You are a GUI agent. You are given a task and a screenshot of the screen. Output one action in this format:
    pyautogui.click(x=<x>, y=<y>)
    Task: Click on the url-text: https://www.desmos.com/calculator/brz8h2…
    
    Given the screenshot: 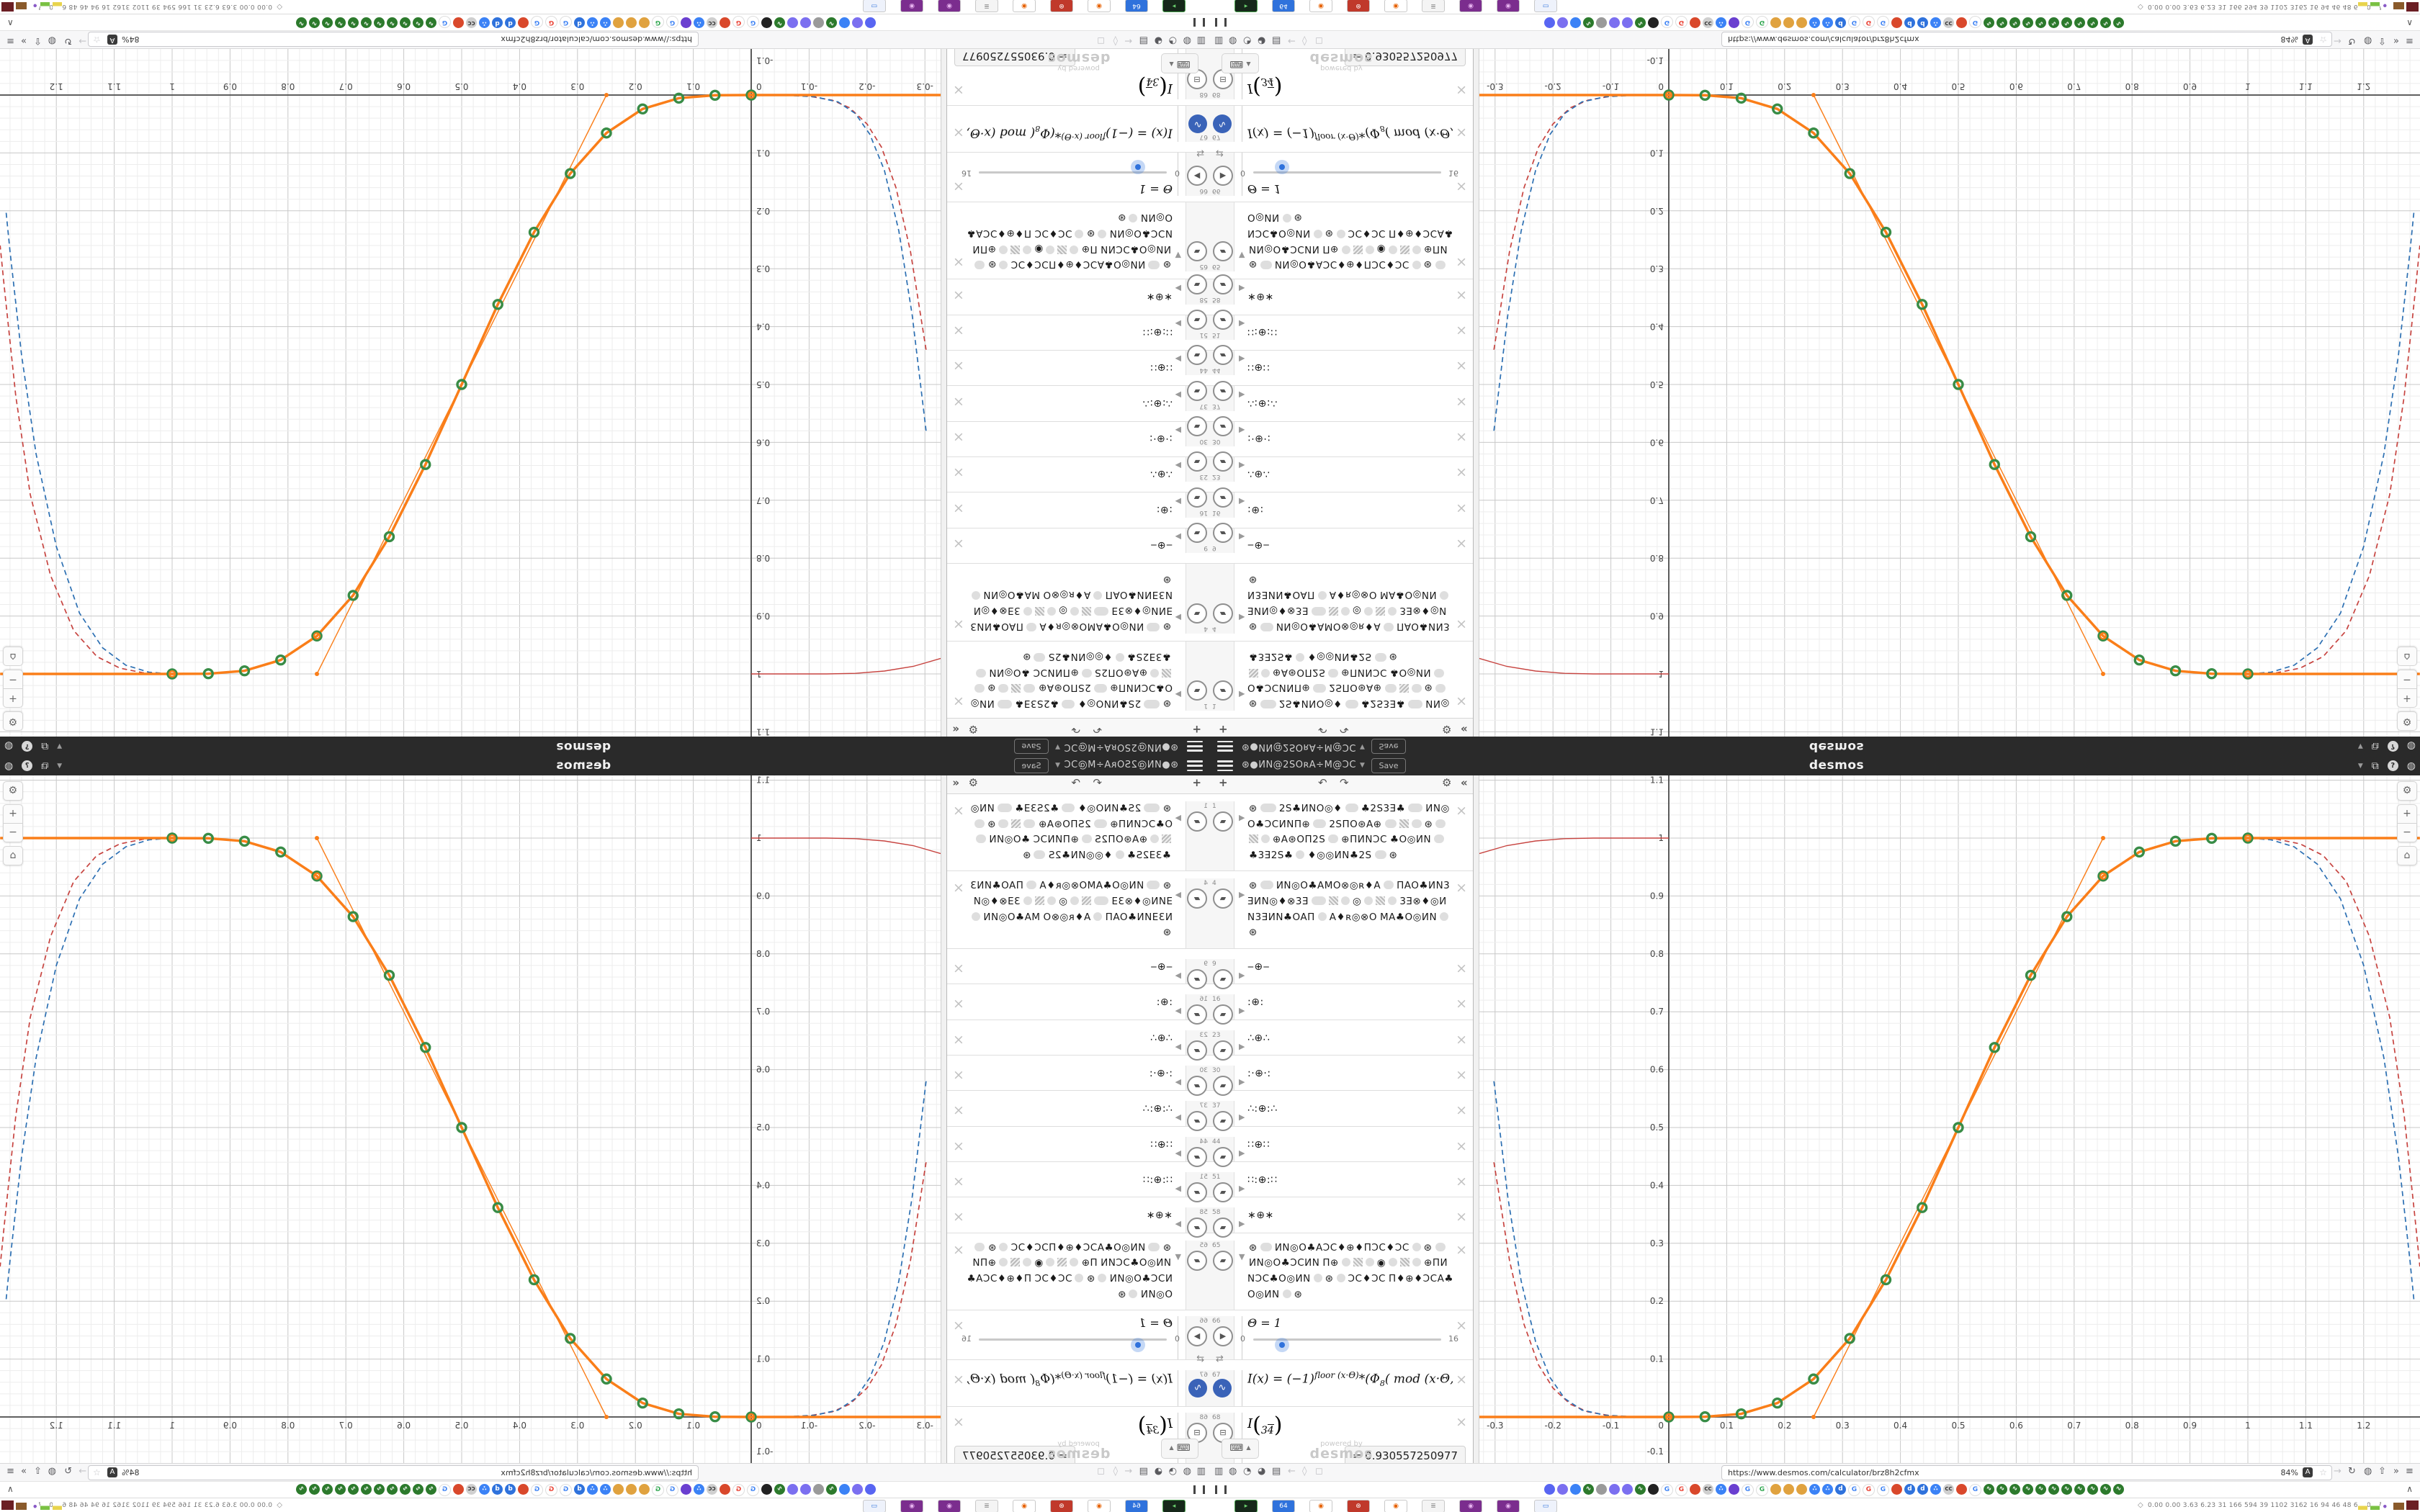 What is the action you would take?
    pyautogui.click(x=1823, y=1472)
    